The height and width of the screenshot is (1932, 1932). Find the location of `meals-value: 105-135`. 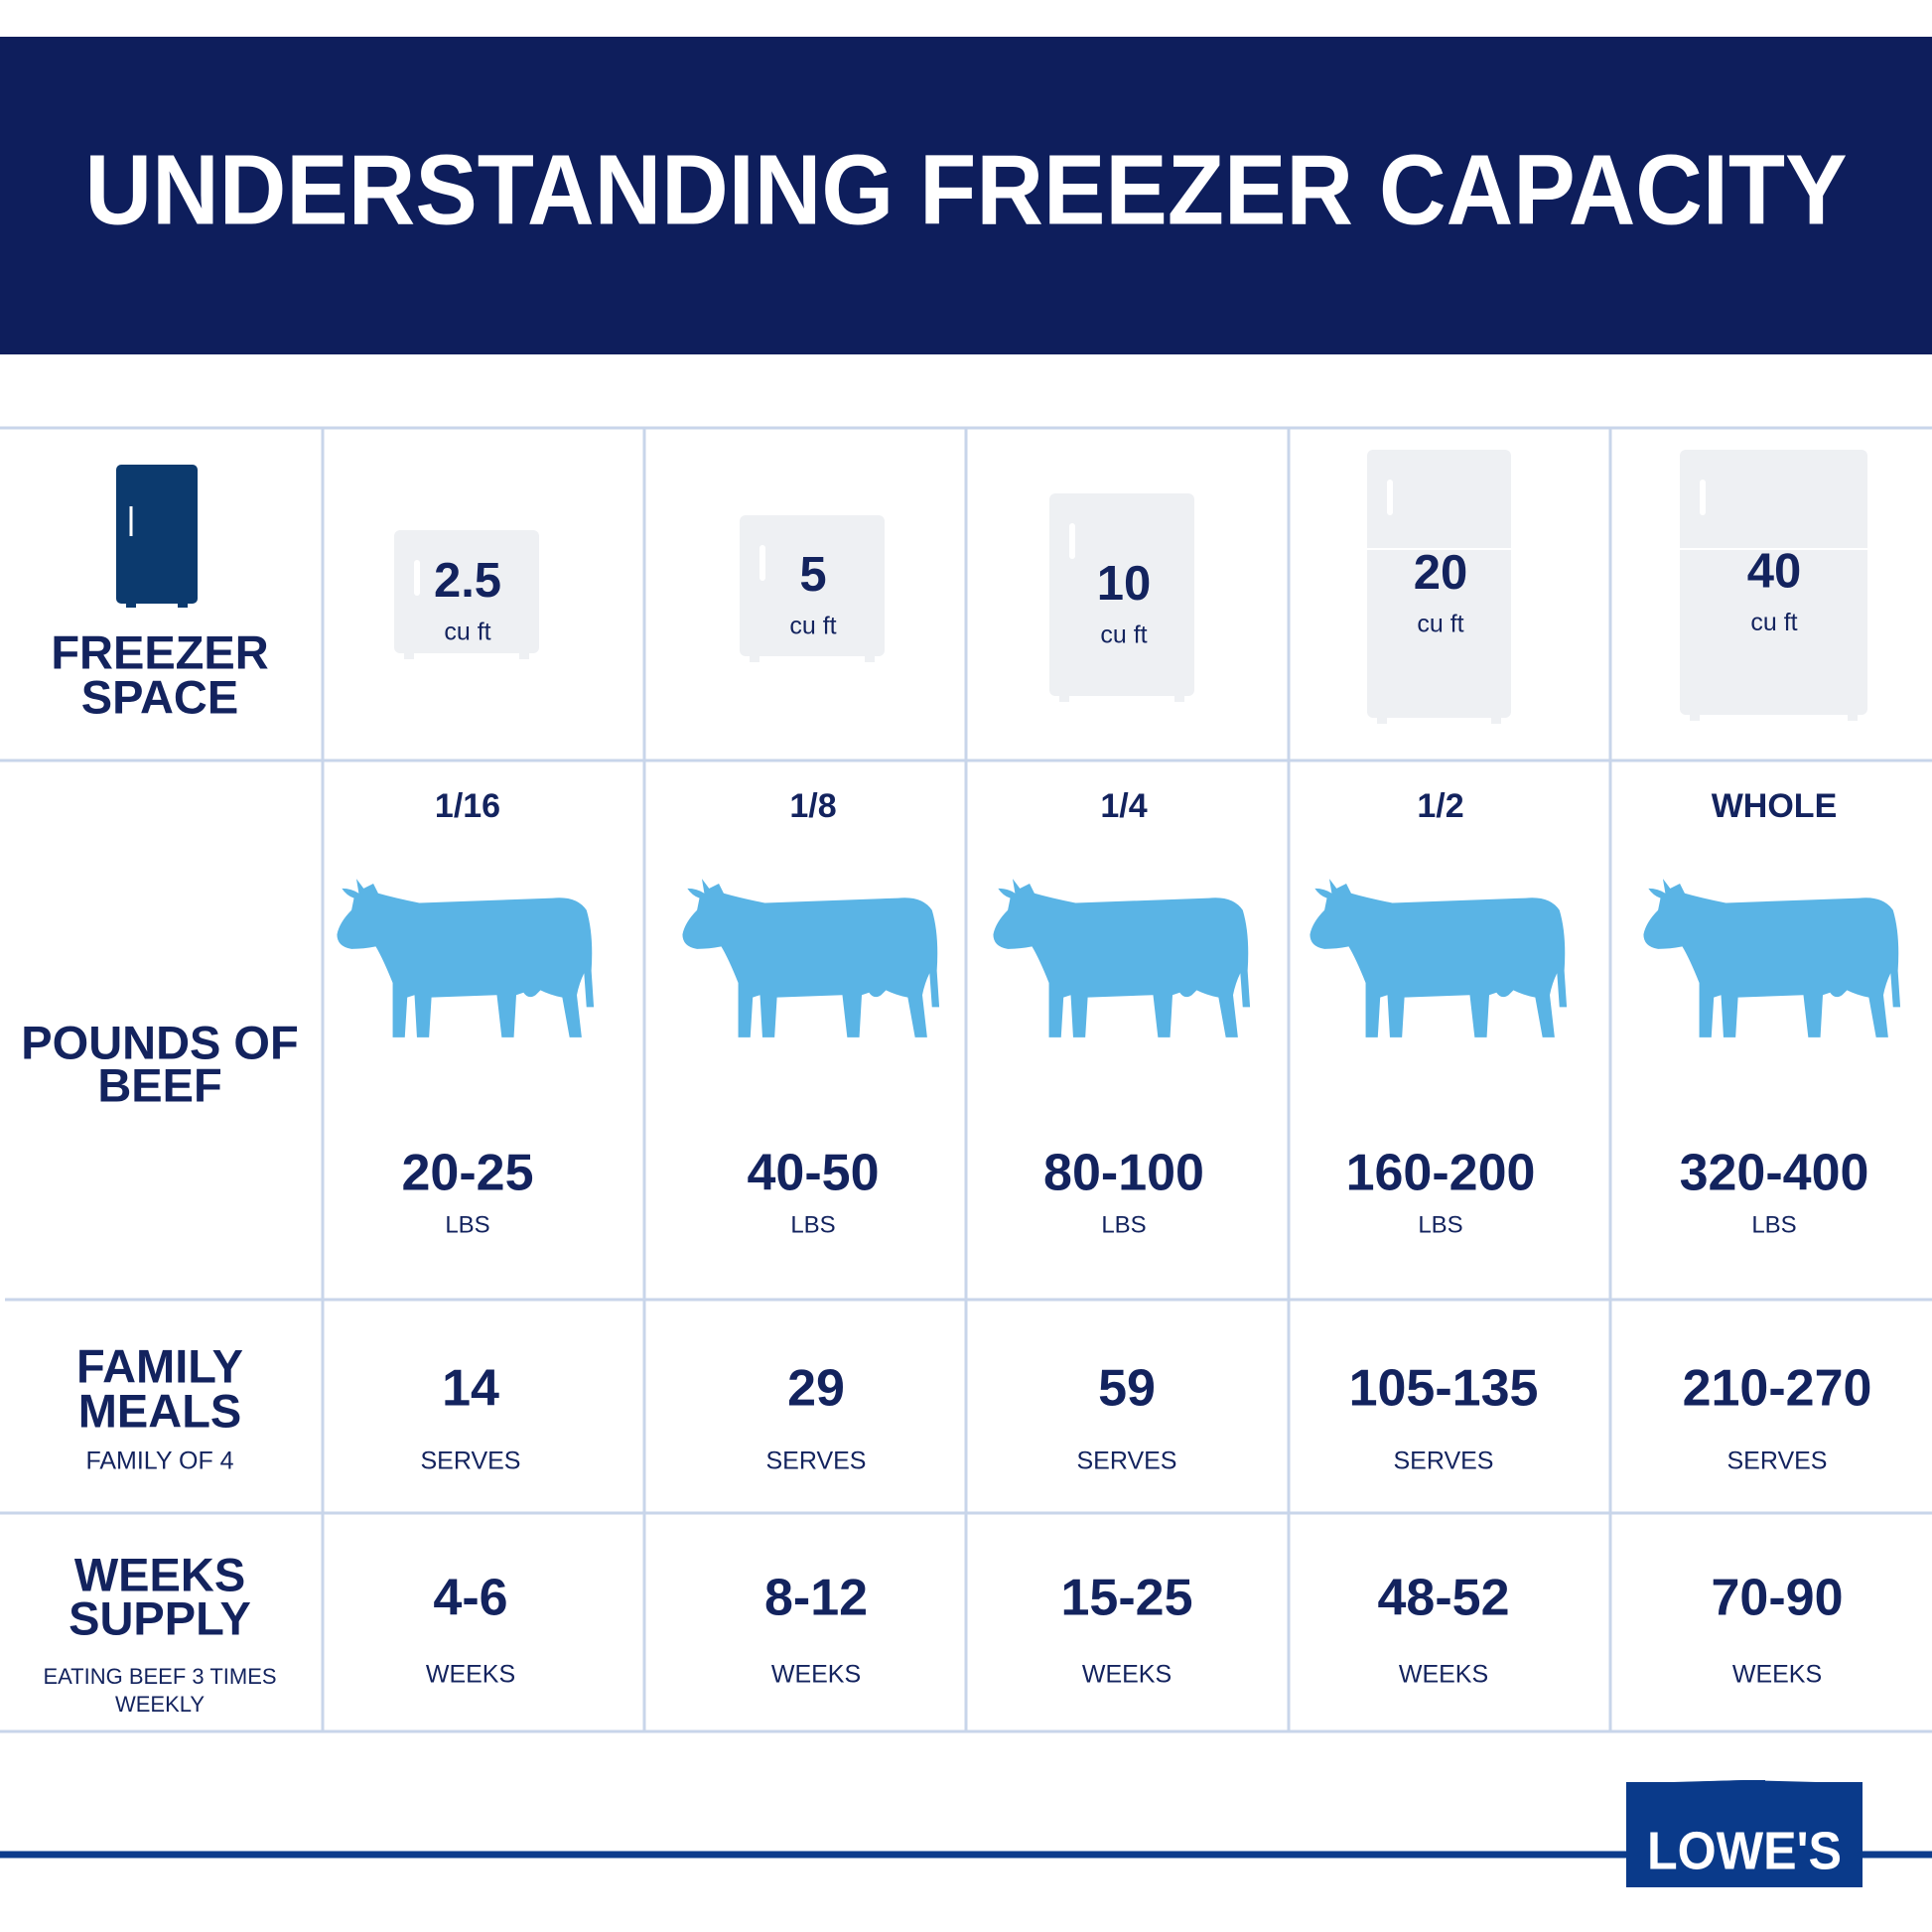

meals-value: 105-135 is located at coordinates (1444, 1389).